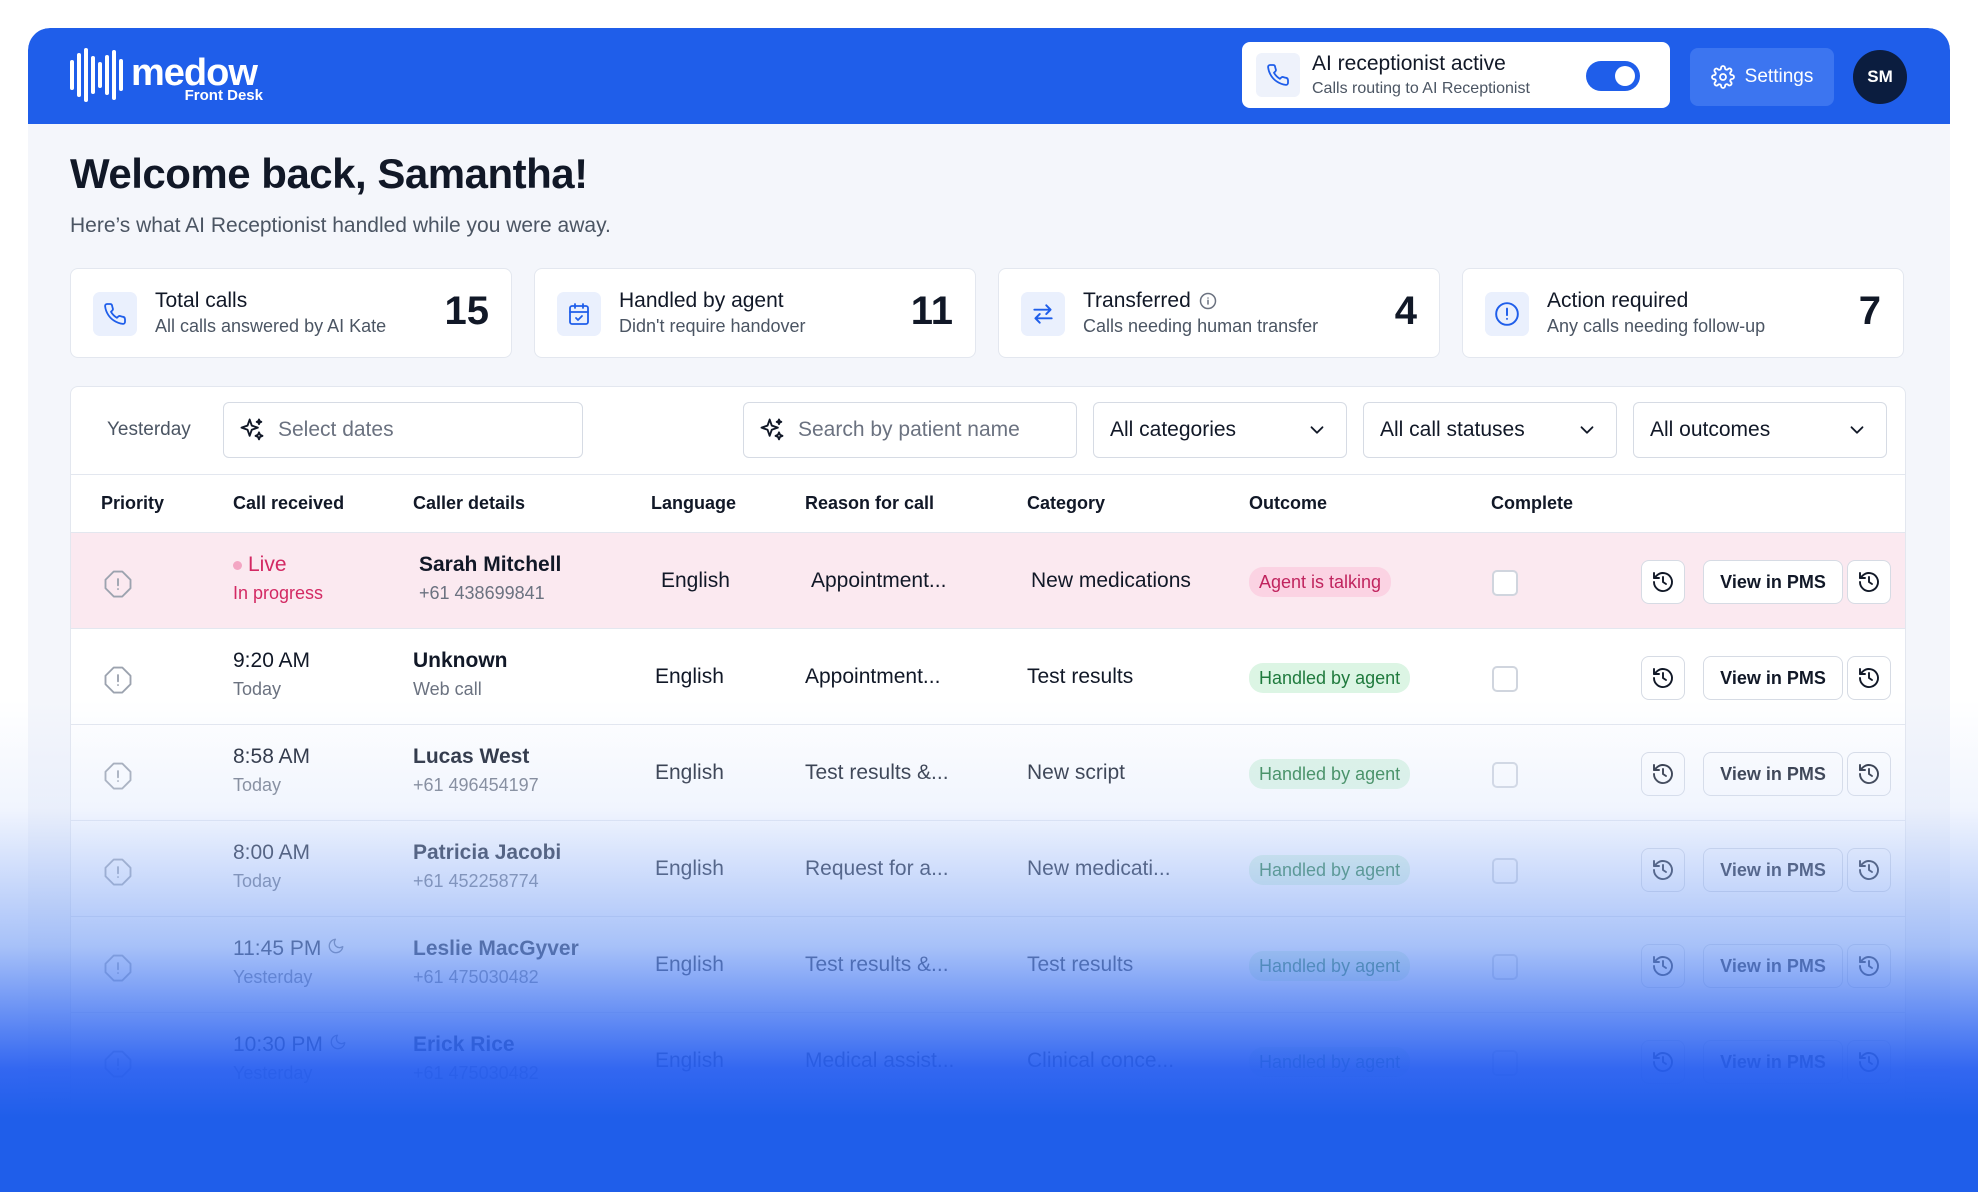 The image size is (1978, 1192). What do you see at coordinates (1405, 311) in the screenshot?
I see `stat-value: 4` at bounding box center [1405, 311].